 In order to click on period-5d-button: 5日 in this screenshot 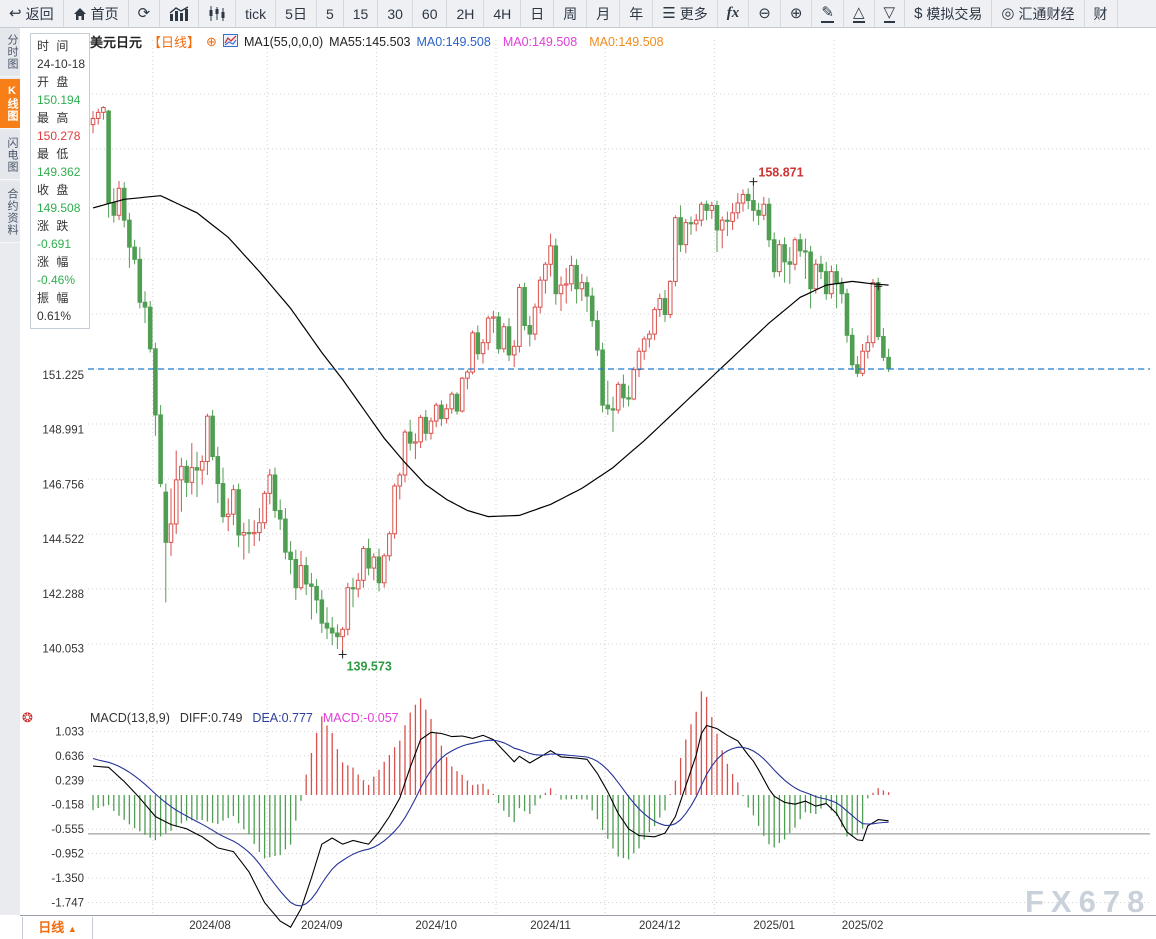, I will do `click(296, 13)`.